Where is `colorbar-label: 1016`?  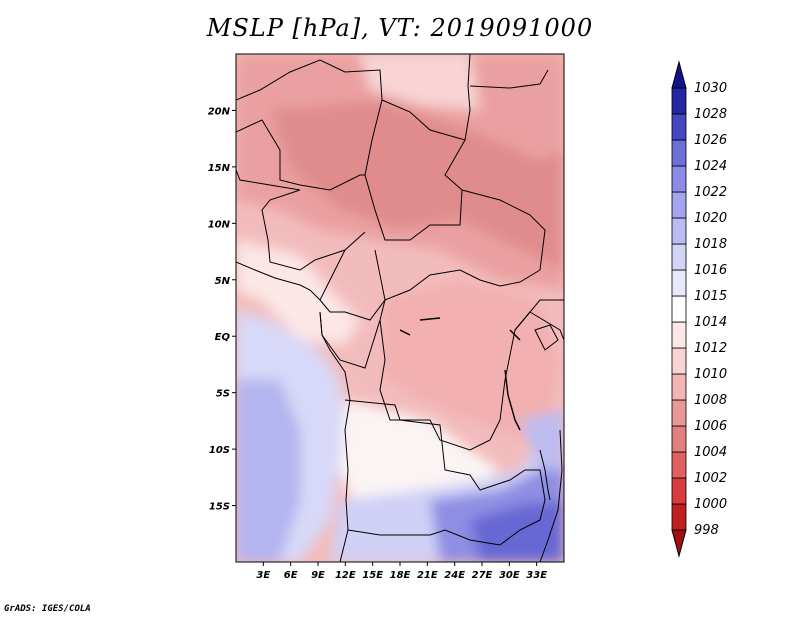 colorbar-label: 1016 is located at coordinates (710, 270).